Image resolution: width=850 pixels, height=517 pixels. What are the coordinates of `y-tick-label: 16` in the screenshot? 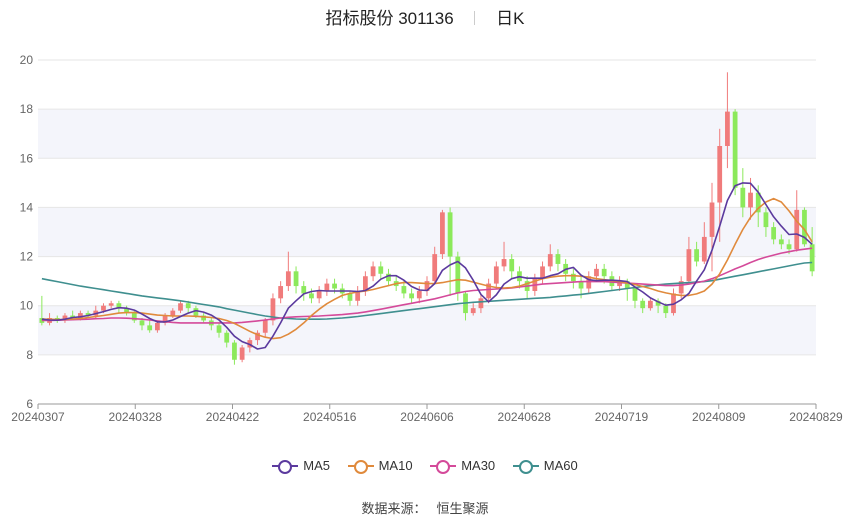 It's located at (27, 158).